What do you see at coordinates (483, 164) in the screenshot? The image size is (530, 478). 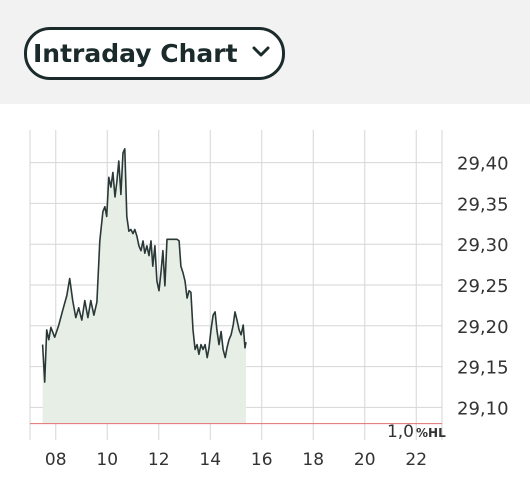 I see `y-tick-label: 29,40` at bounding box center [483, 164].